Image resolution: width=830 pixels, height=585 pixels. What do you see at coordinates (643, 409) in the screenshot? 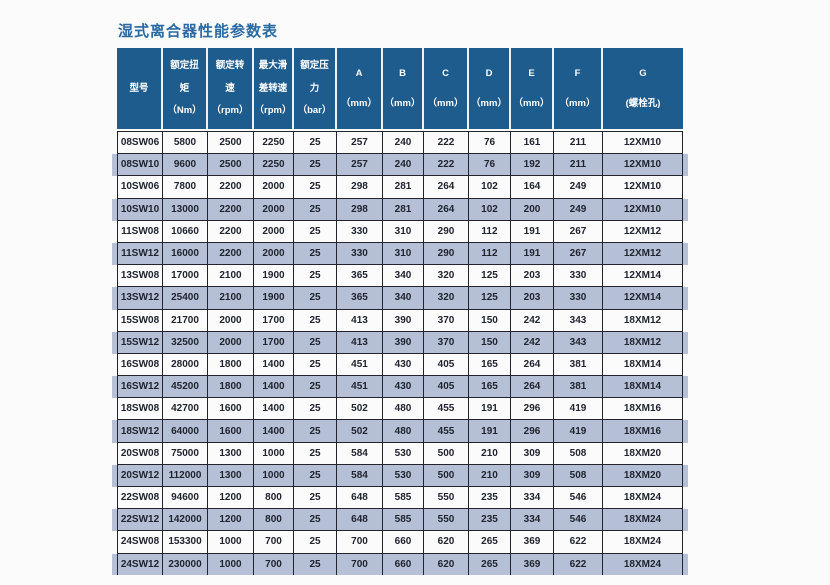
I see `value-cell: 18XM16` at bounding box center [643, 409].